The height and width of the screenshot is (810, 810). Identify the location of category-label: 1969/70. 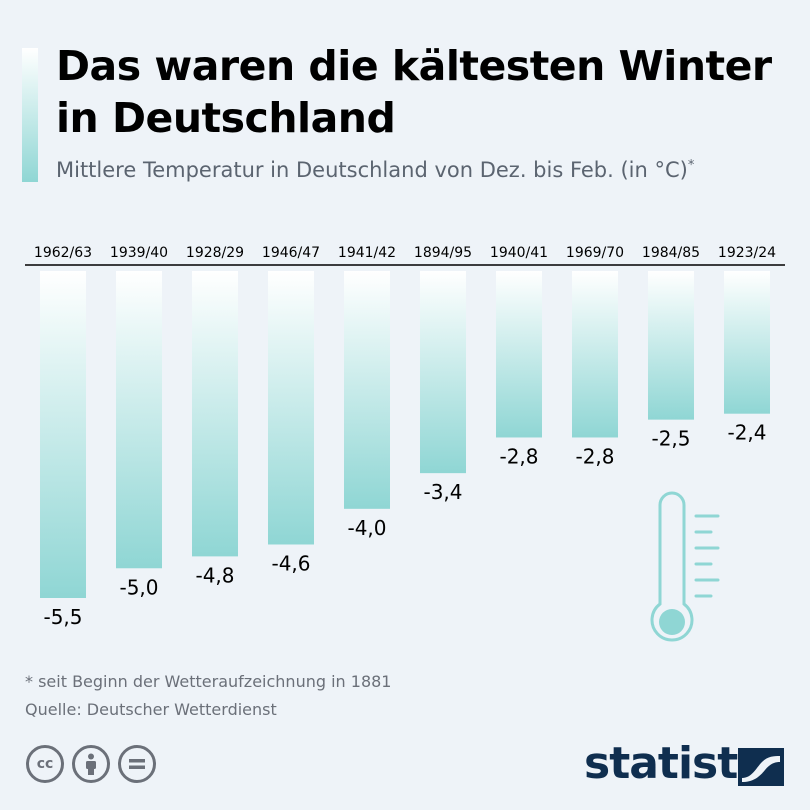
(595, 253).